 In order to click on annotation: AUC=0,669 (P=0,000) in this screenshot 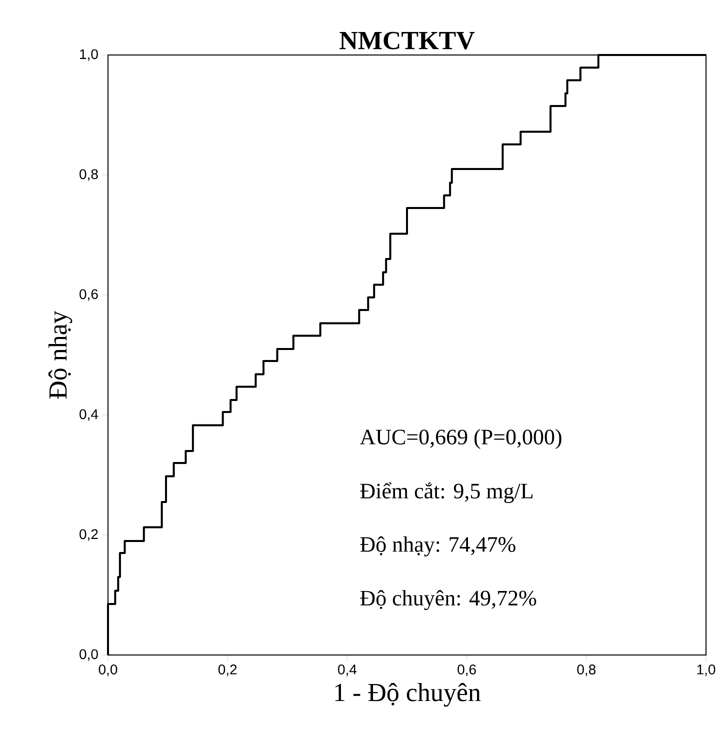, I will do `click(461, 439)`.